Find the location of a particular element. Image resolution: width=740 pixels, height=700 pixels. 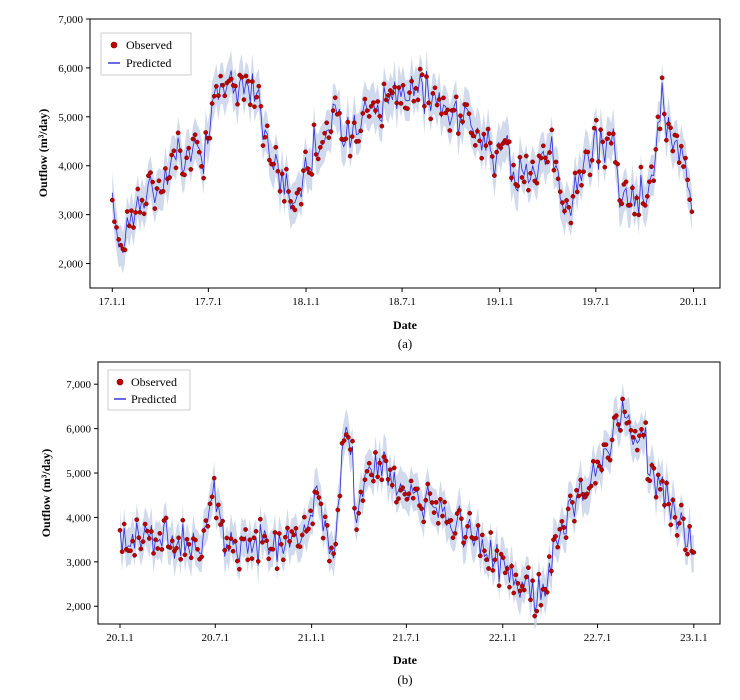

x-tick-label-b-0: 20.1.1 is located at coordinates (120, 638).